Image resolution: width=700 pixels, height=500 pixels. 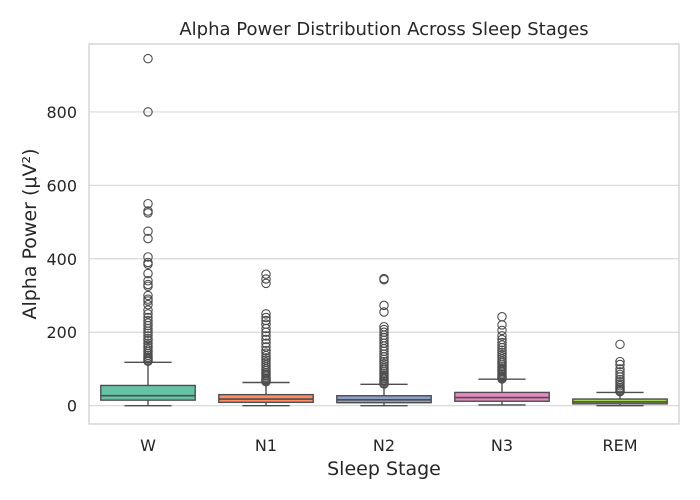 I want to click on x-tick-label: N1, so click(x=266, y=445).